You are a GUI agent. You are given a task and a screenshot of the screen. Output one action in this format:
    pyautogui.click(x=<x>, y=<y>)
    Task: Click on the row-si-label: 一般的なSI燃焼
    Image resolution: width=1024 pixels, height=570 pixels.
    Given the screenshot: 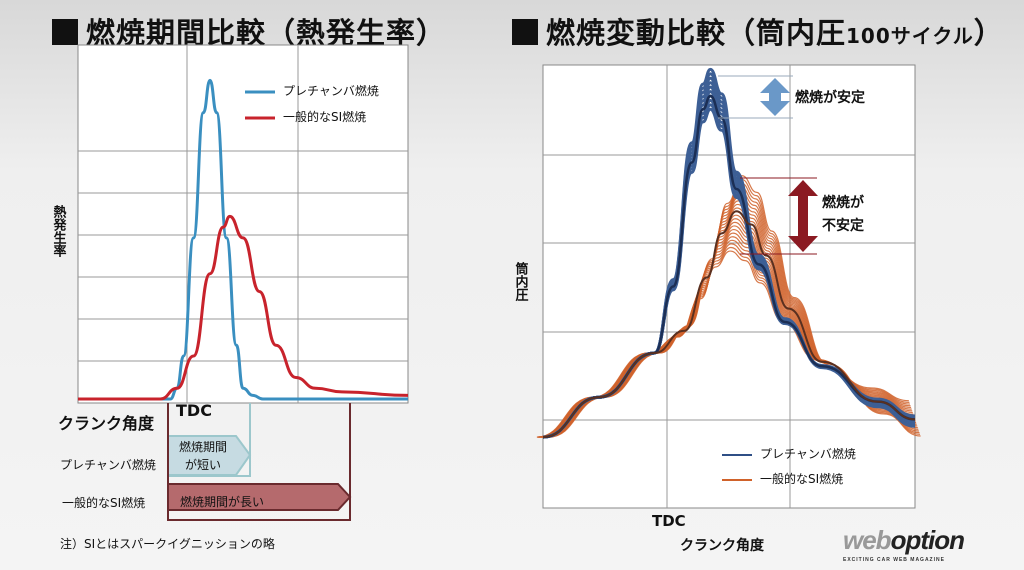 What is the action you would take?
    pyautogui.click(x=104, y=503)
    